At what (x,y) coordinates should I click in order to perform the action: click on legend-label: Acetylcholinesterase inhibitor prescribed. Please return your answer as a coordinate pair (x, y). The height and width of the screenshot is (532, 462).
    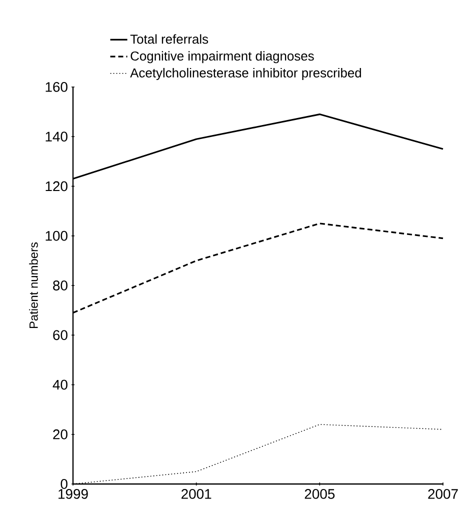
    Looking at the image, I should click on (246, 74).